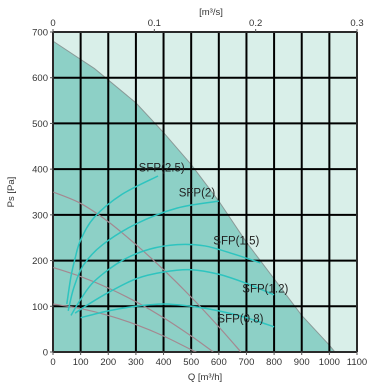 The height and width of the screenshot is (383, 383). I want to click on sfp-label: SFP(2), so click(197, 194).